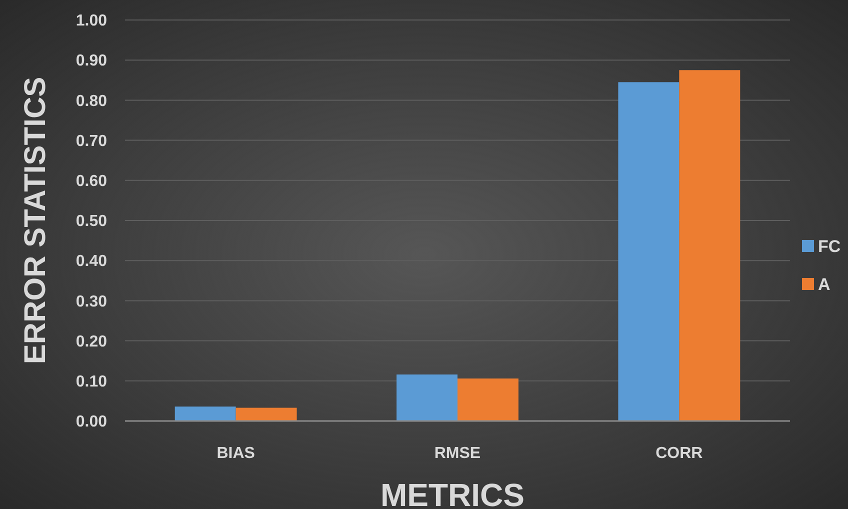  I want to click on y-tick-label: 0.40, so click(92, 261).